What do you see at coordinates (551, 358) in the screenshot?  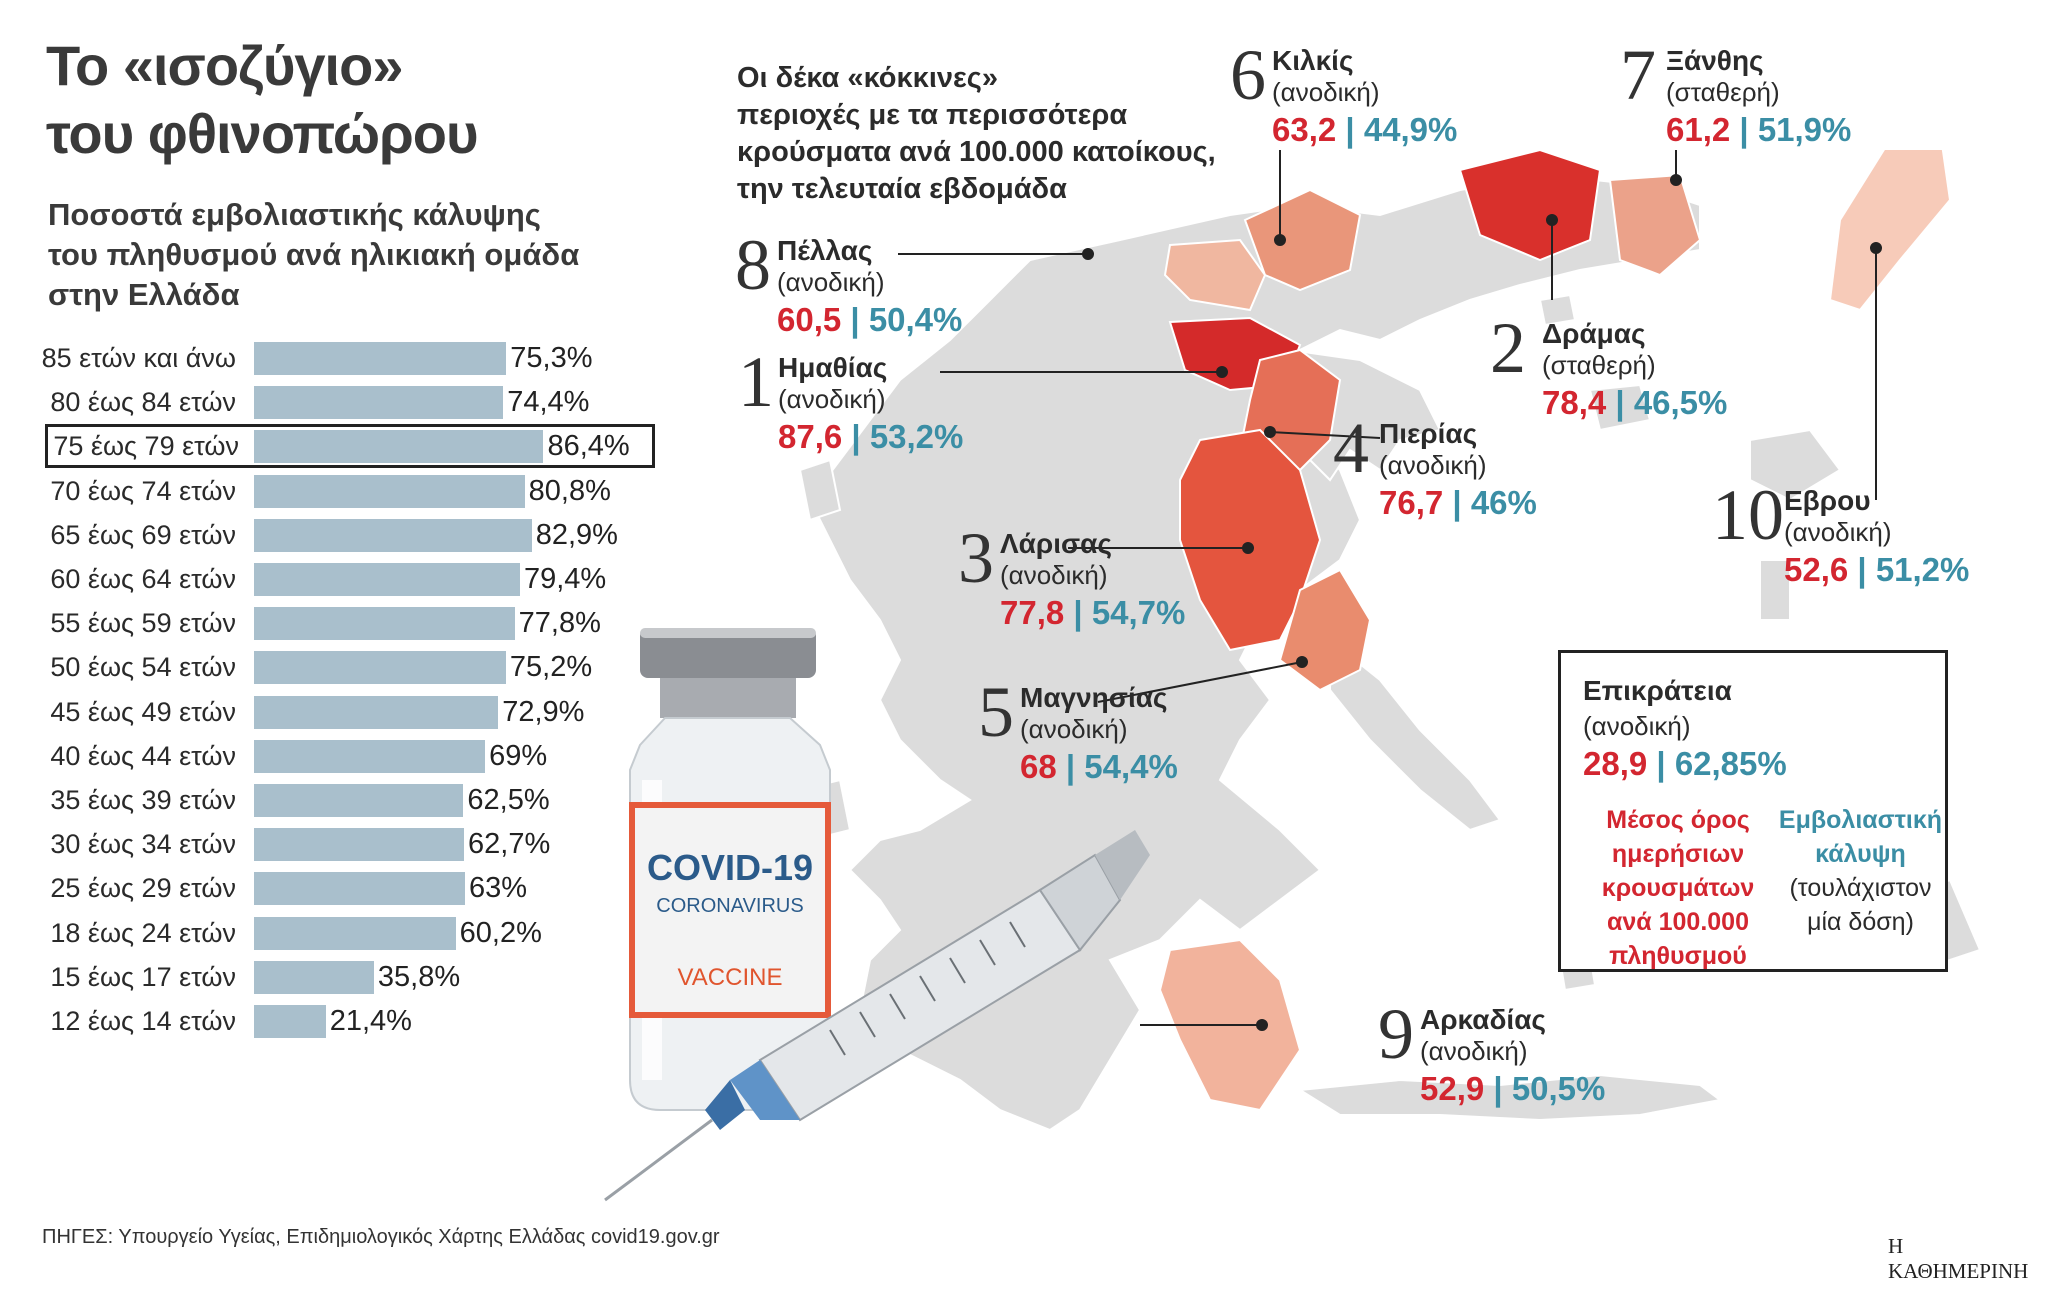 I see `bar-value-label: 75,3%` at bounding box center [551, 358].